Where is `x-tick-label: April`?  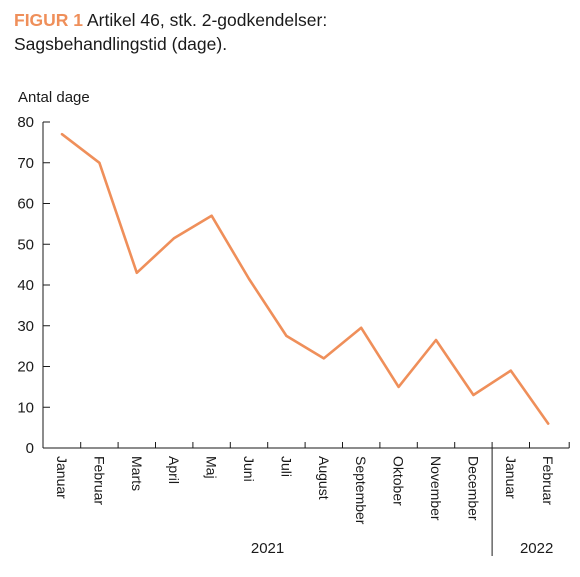
x-tick-label: April is located at coordinates (174, 470).